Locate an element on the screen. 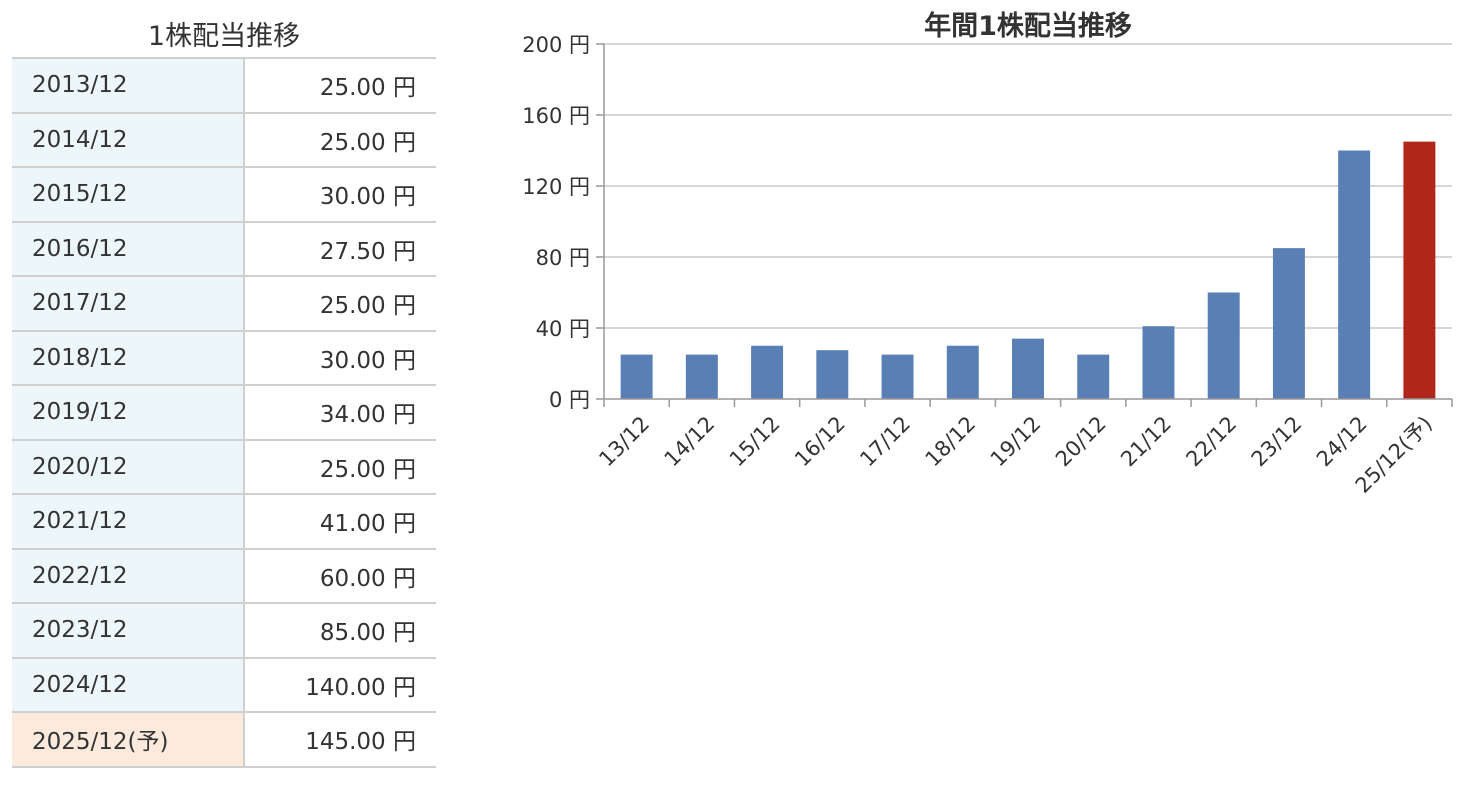 Image resolution: width=1466 pixels, height=786 pixels. period-cell: 2015/12 is located at coordinates (128, 195).